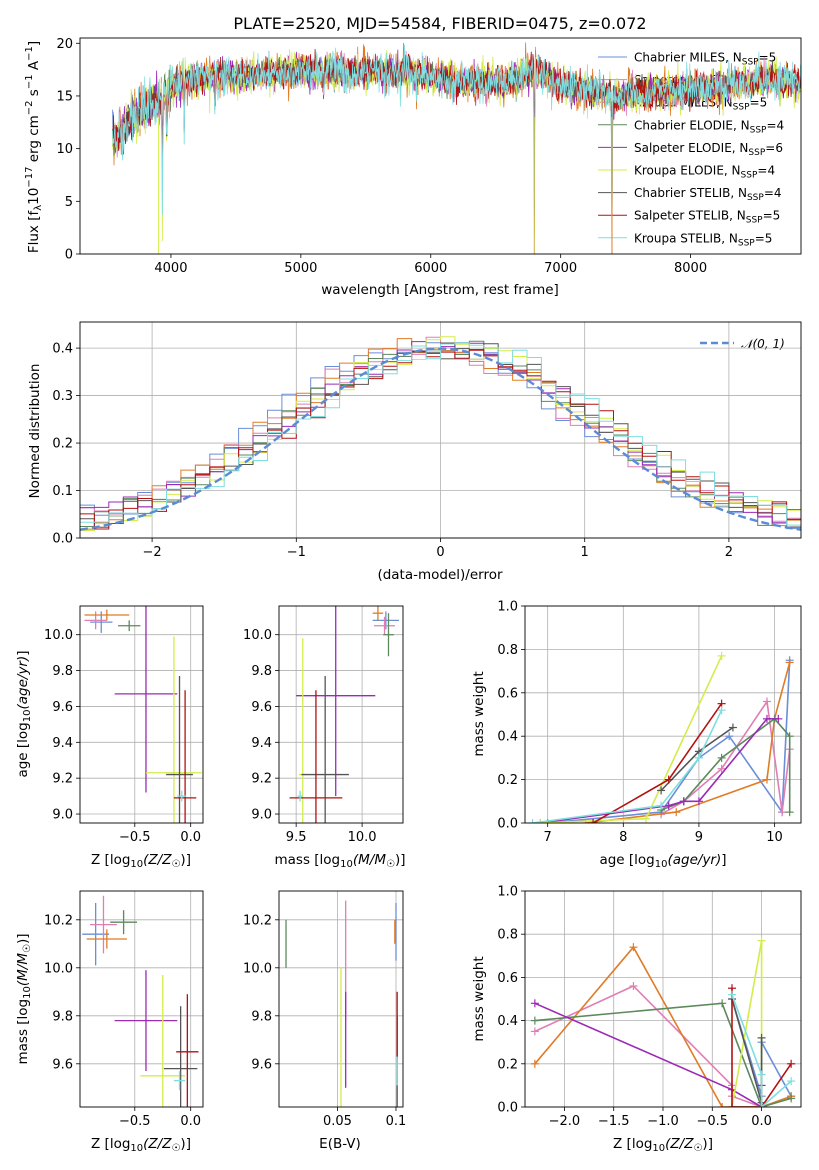 Image resolution: width=819 pixels, height=1170 pixels. I want to click on residuals-ylabel: Normed distribution, so click(35, 431).